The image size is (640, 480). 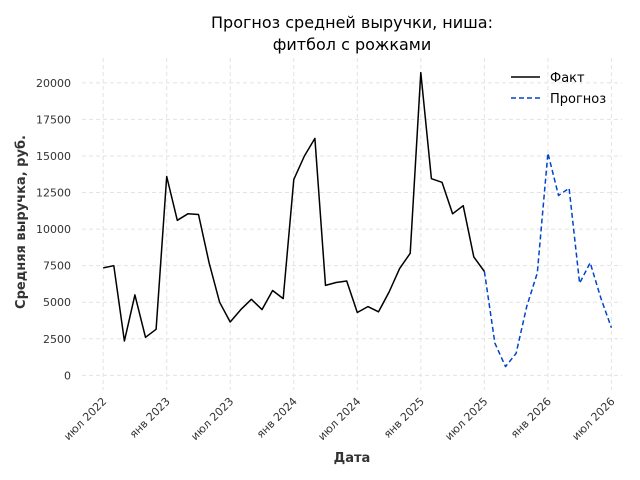 What do you see at coordinates (53, 83) in the screenshot?
I see `y-tick-label: 20000` at bounding box center [53, 83].